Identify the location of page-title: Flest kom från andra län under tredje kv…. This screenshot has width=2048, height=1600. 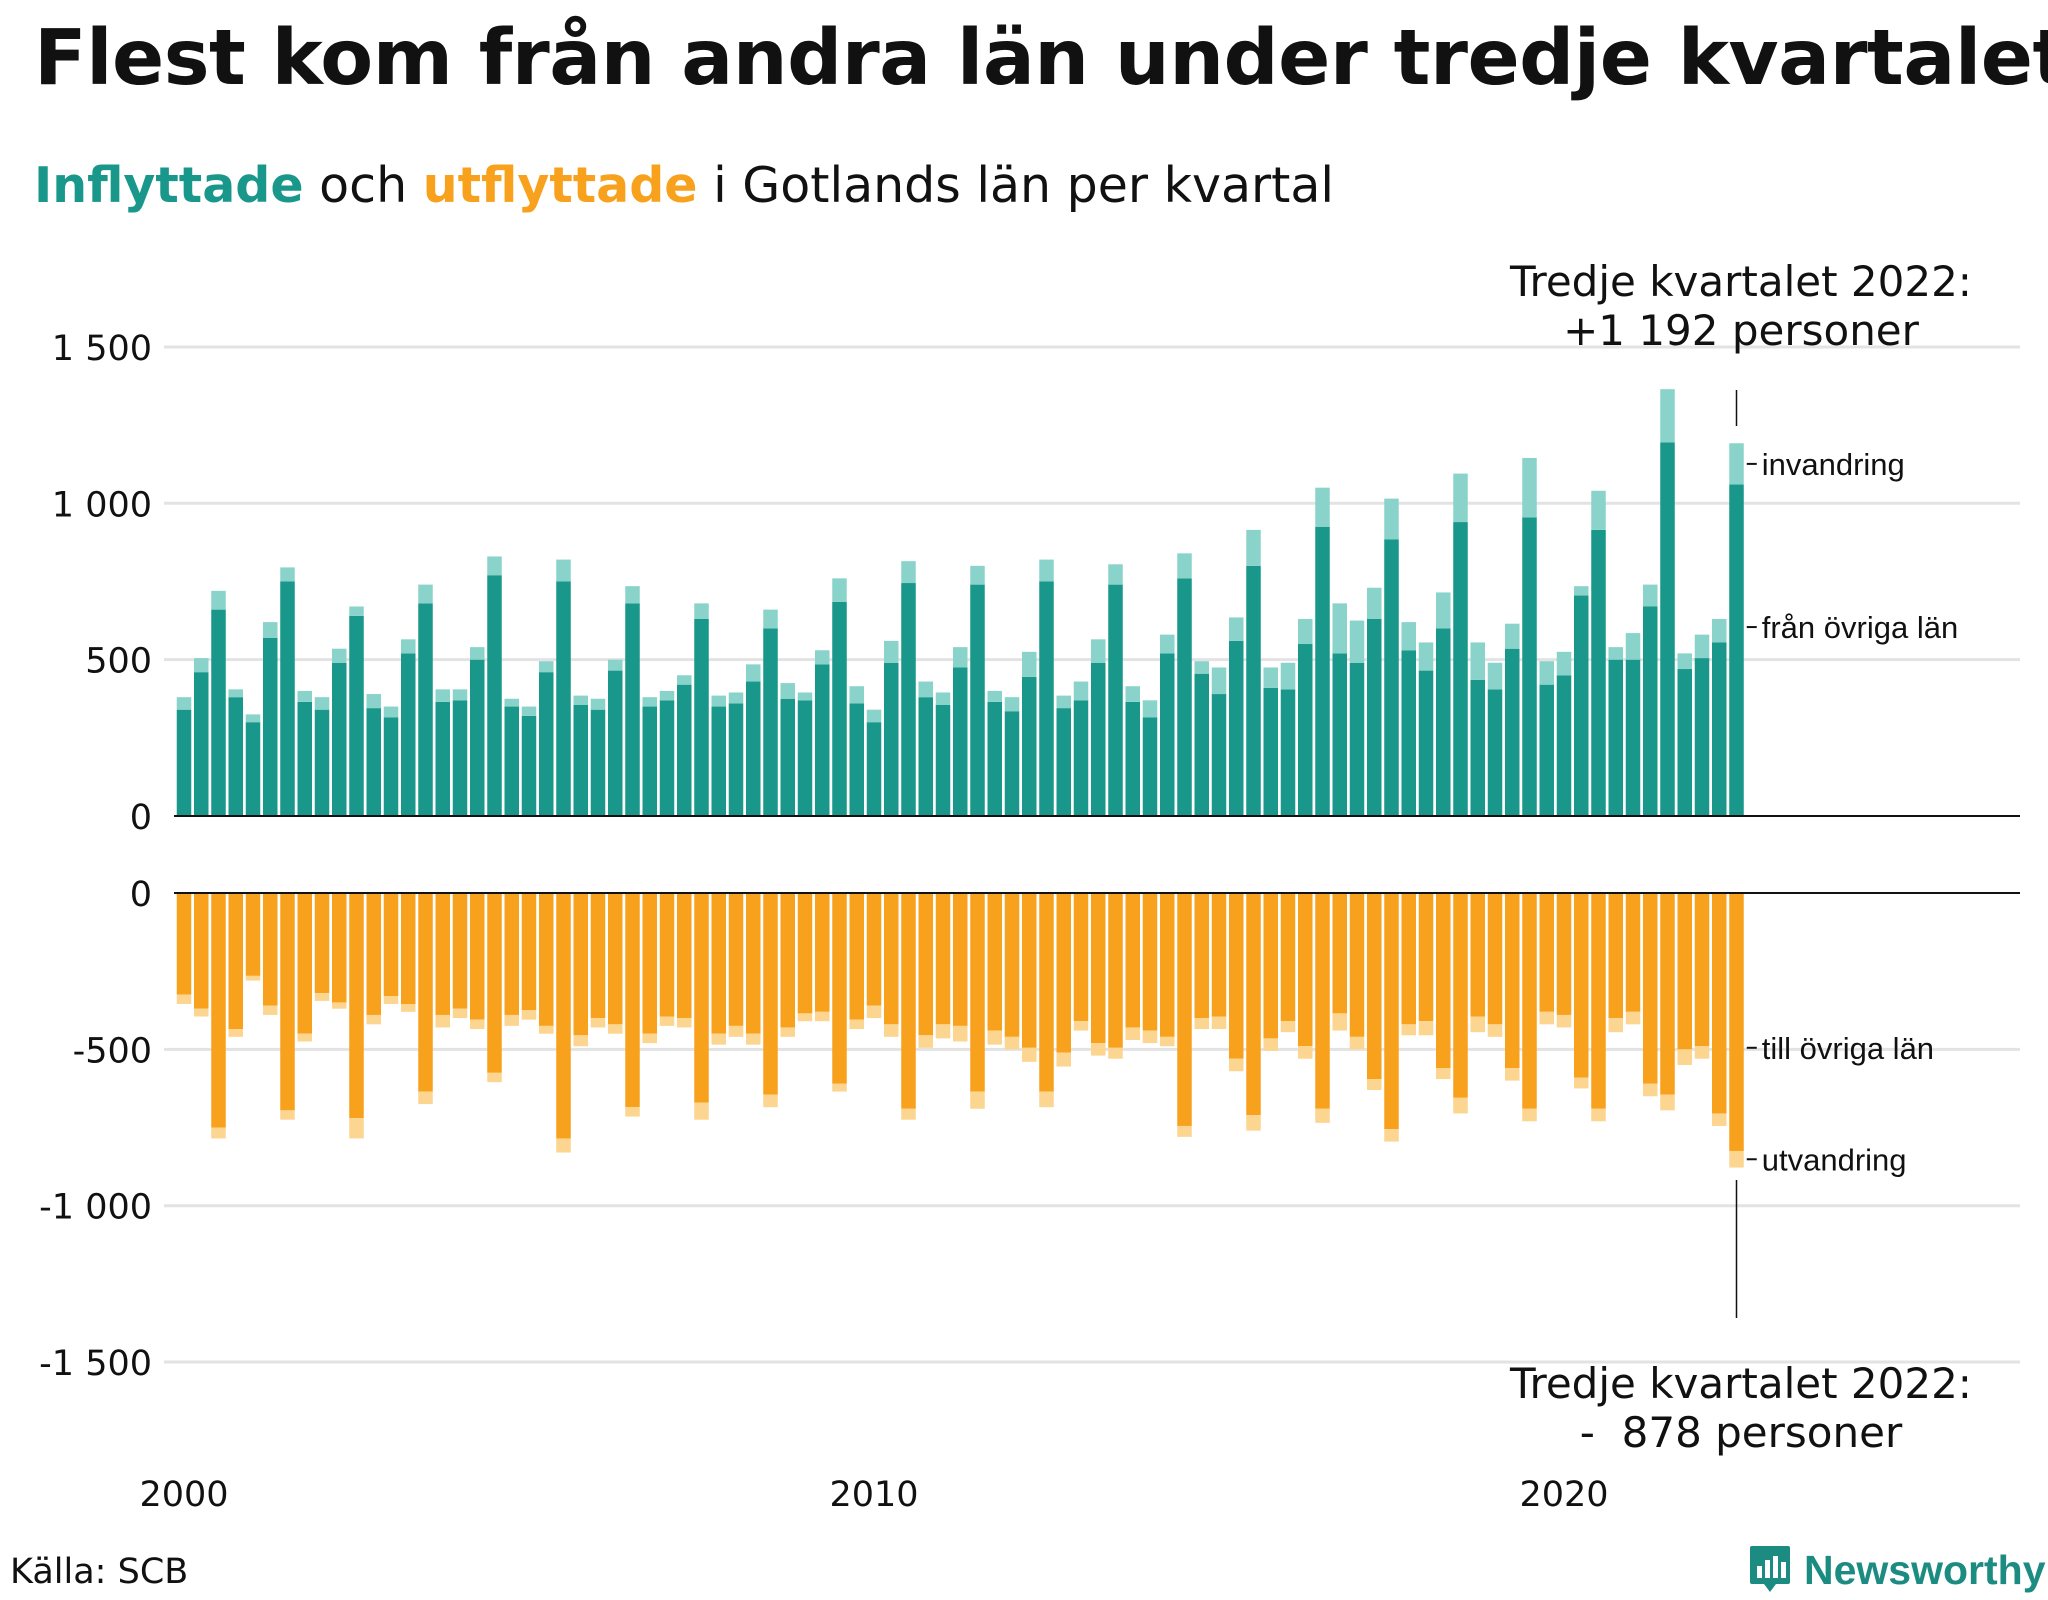
(1041, 58).